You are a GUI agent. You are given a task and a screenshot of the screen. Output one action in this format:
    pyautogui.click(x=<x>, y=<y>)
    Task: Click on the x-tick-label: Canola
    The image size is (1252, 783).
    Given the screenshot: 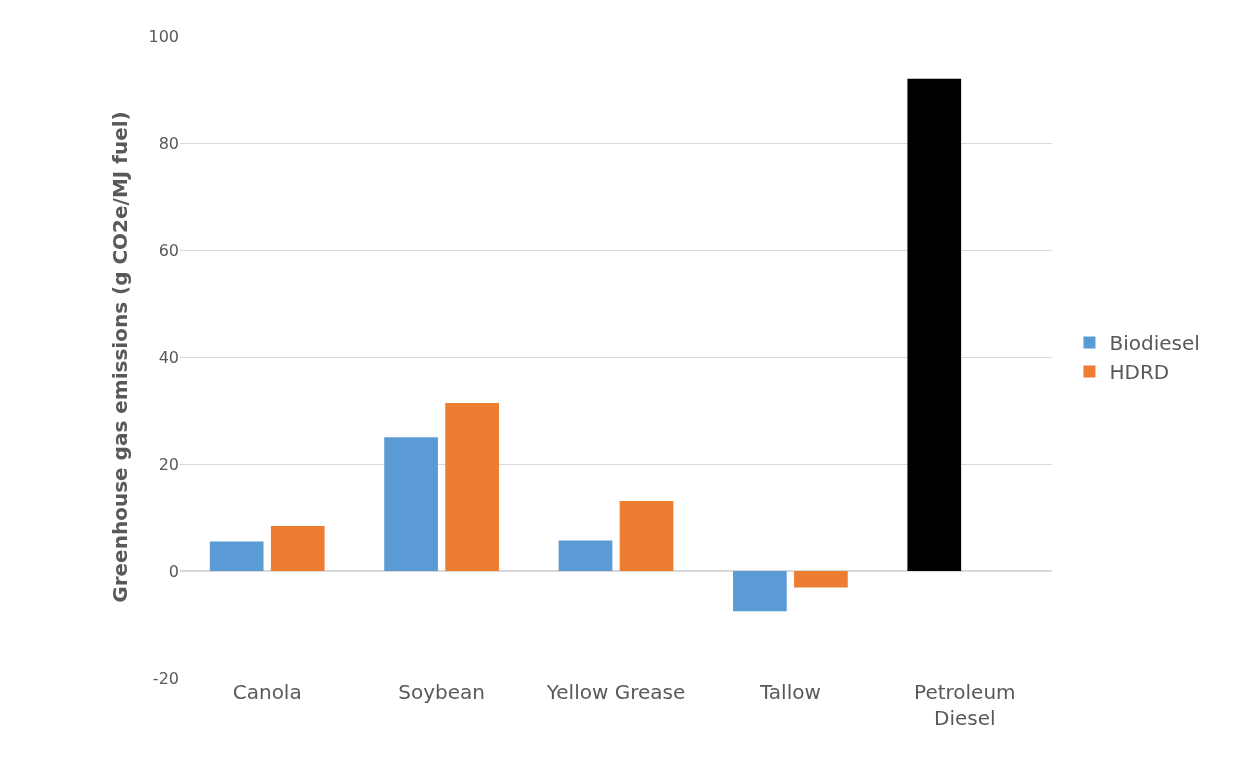 What is the action you would take?
    pyautogui.click(x=267, y=692)
    